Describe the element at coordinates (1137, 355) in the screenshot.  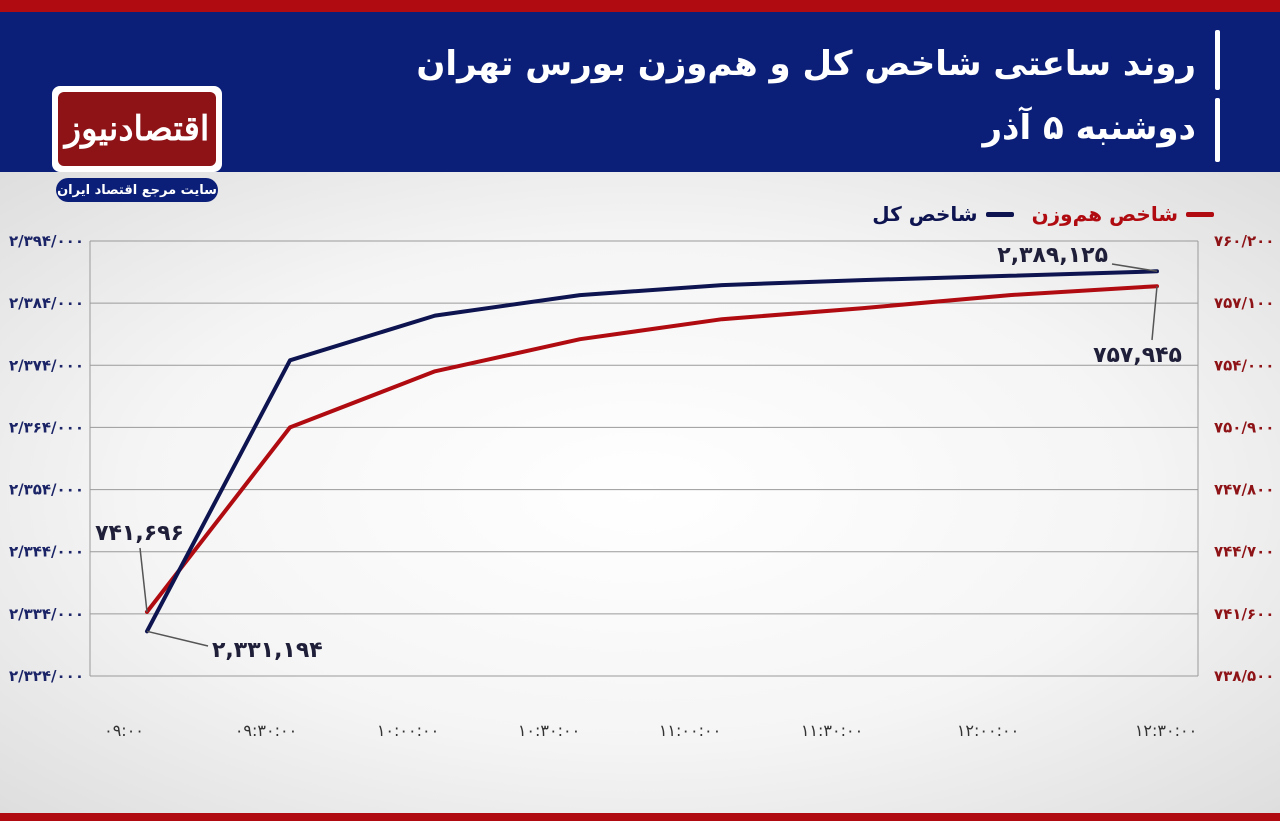
I see `data-label: ۷۵۷,۹۴۵` at that location.